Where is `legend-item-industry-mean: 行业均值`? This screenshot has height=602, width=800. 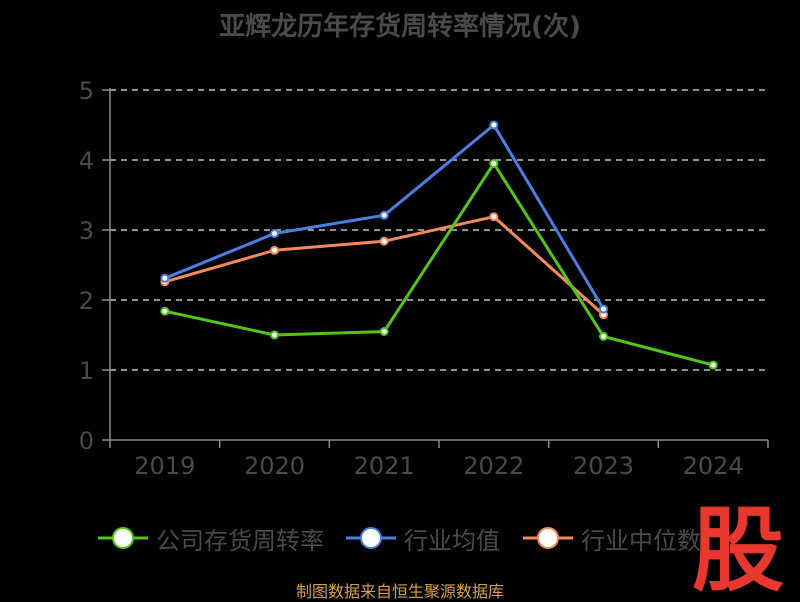 legend-item-industry-mean: 行业均值 is located at coordinates (423, 538).